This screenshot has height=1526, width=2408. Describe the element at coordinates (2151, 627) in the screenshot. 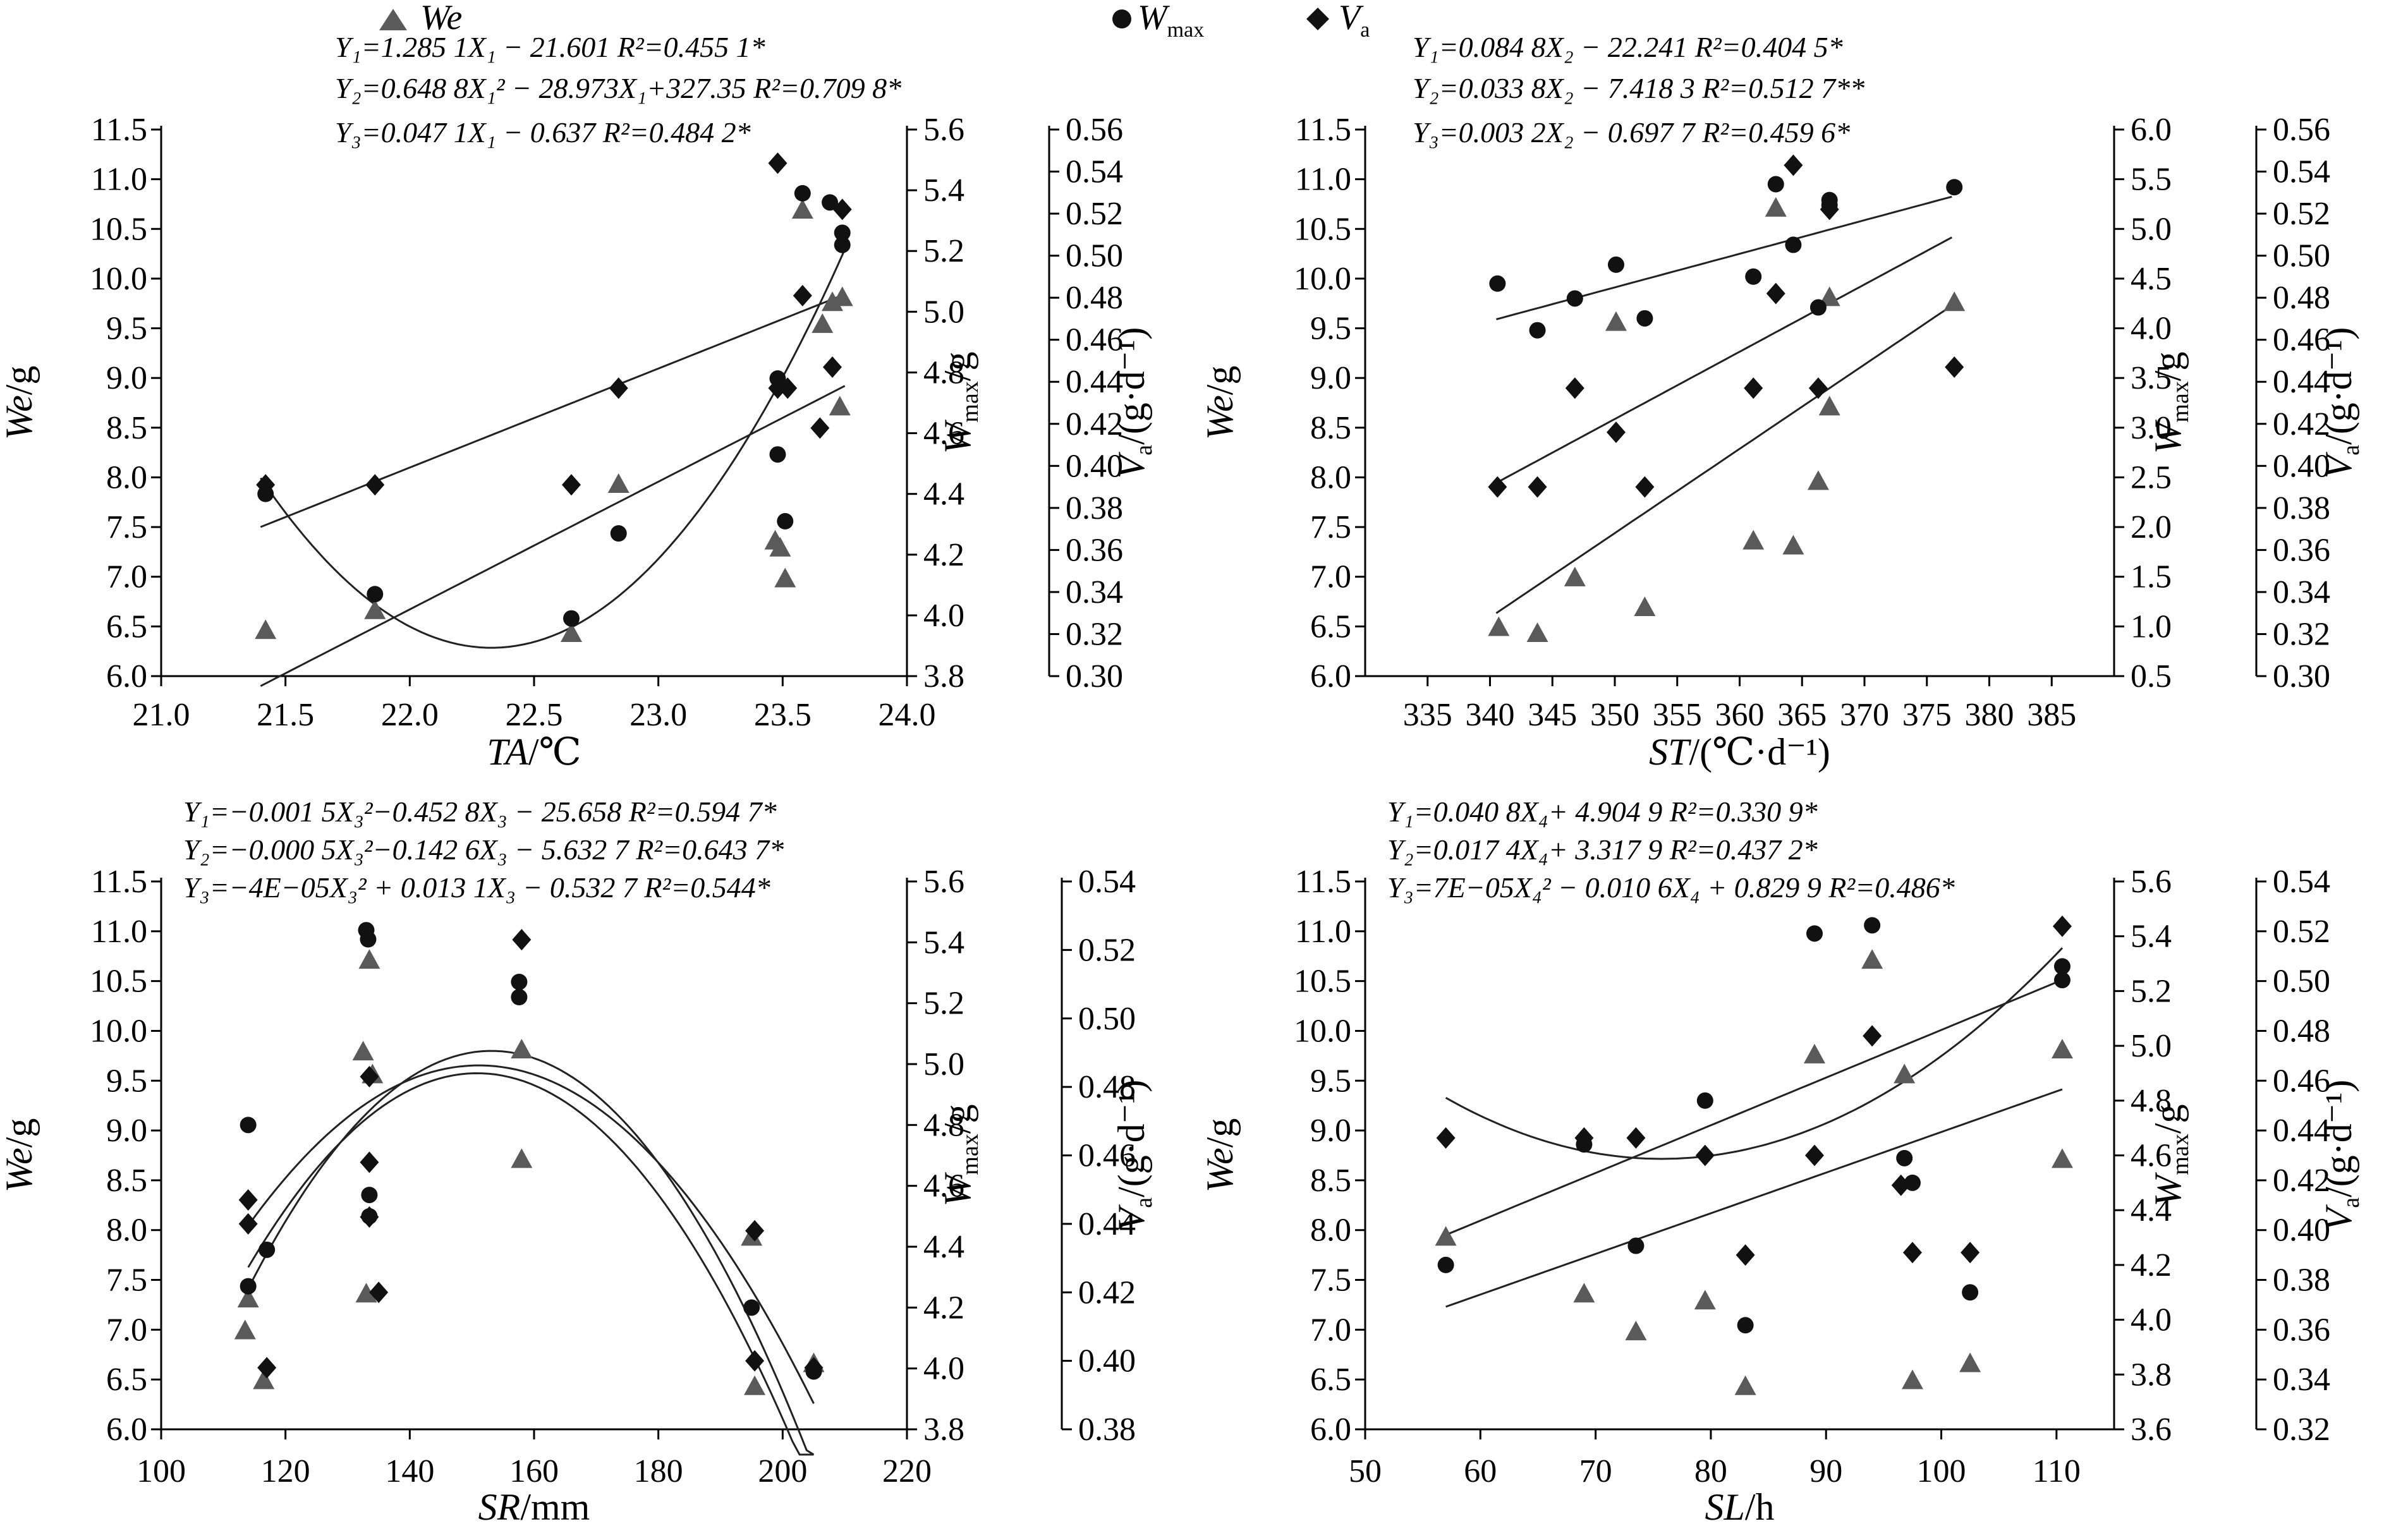

I see `y2-tick-label: 1.0` at that location.